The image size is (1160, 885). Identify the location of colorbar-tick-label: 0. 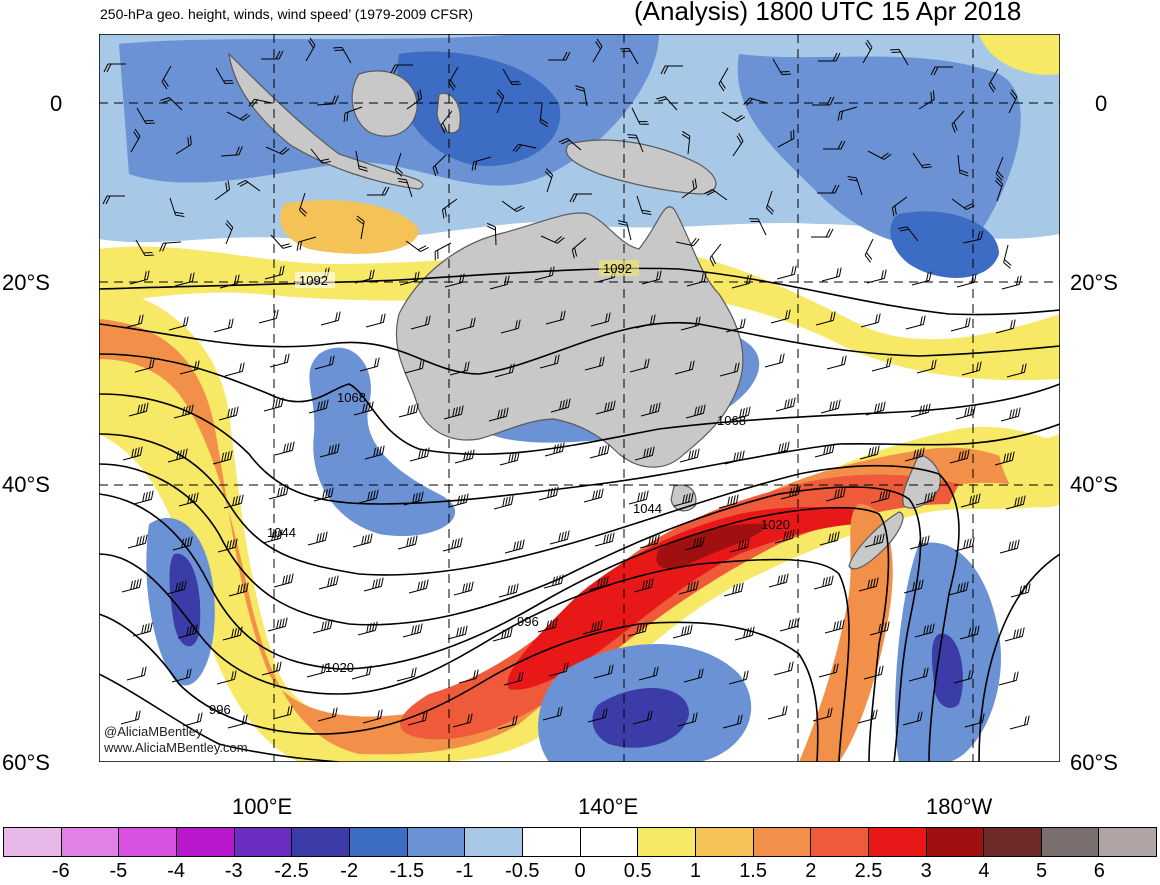
(580, 871).